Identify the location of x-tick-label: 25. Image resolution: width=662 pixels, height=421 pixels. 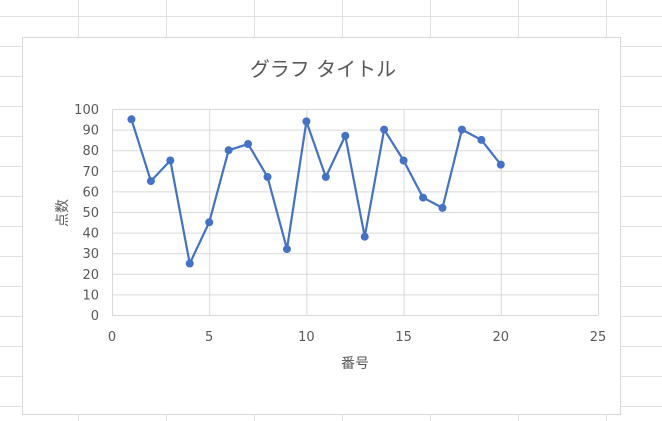
(598, 337).